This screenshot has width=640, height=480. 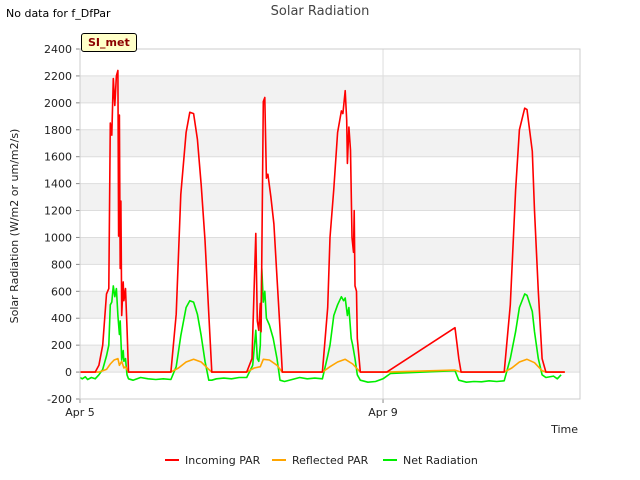 I want to click on legend-swatch-reflected-par, so click(x=279, y=460).